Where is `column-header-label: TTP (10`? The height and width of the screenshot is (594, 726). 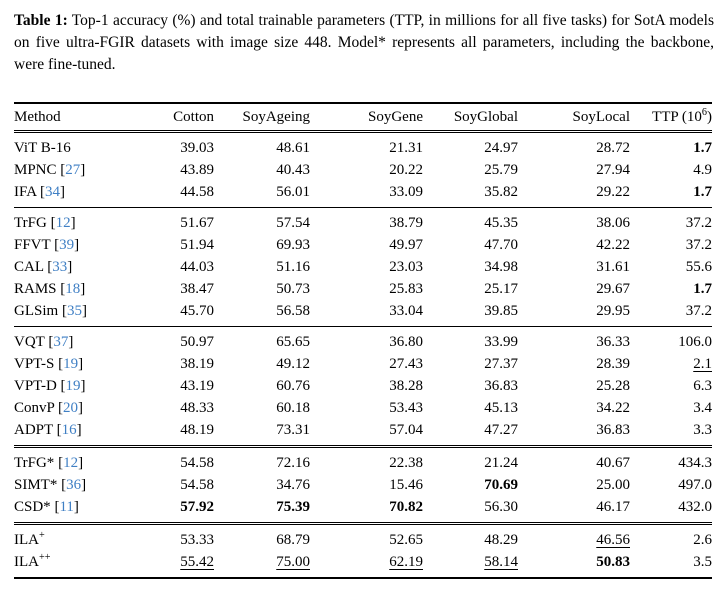
column-header-label: TTP (10 is located at coordinates (677, 117).